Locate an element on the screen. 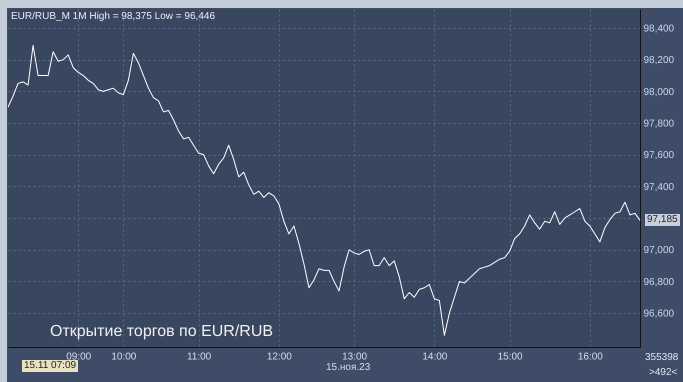 Image resolution: width=683 pixels, height=382 pixels. x-tick-label: 13:00 is located at coordinates (355, 357).